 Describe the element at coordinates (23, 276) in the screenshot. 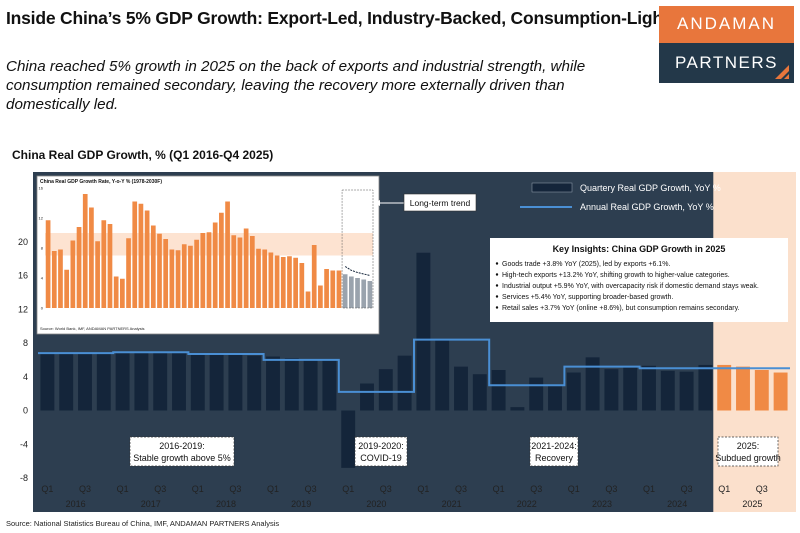

I see `y-tick-label: 16` at that location.